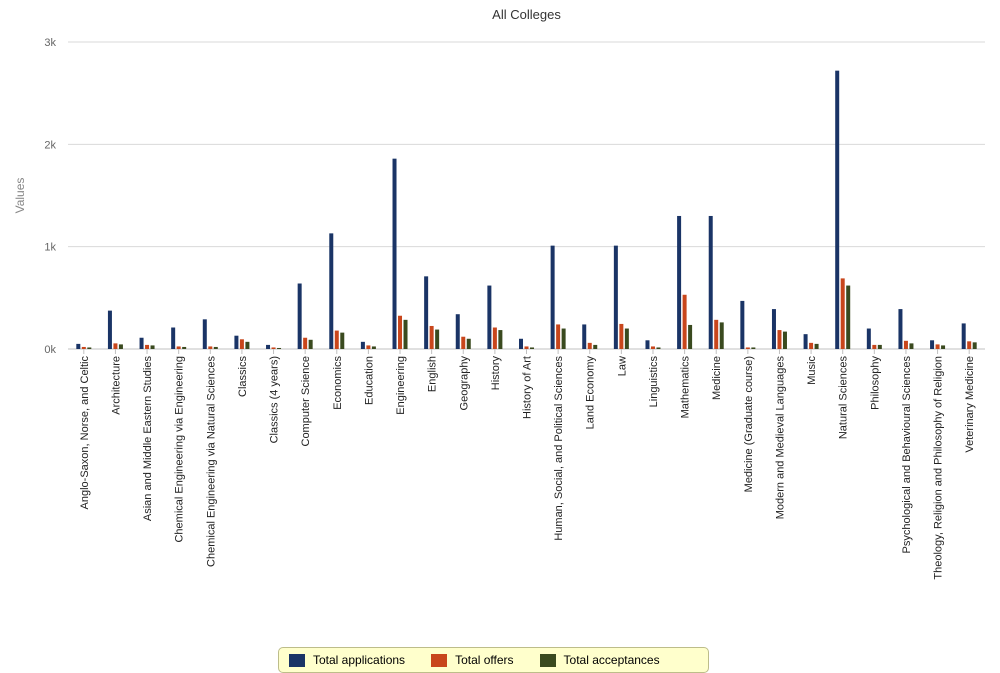  What do you see at coordinates (394, 253) in the screenshot?
I see `bar-total-applications-engineering` at bounding box center [394, 253].